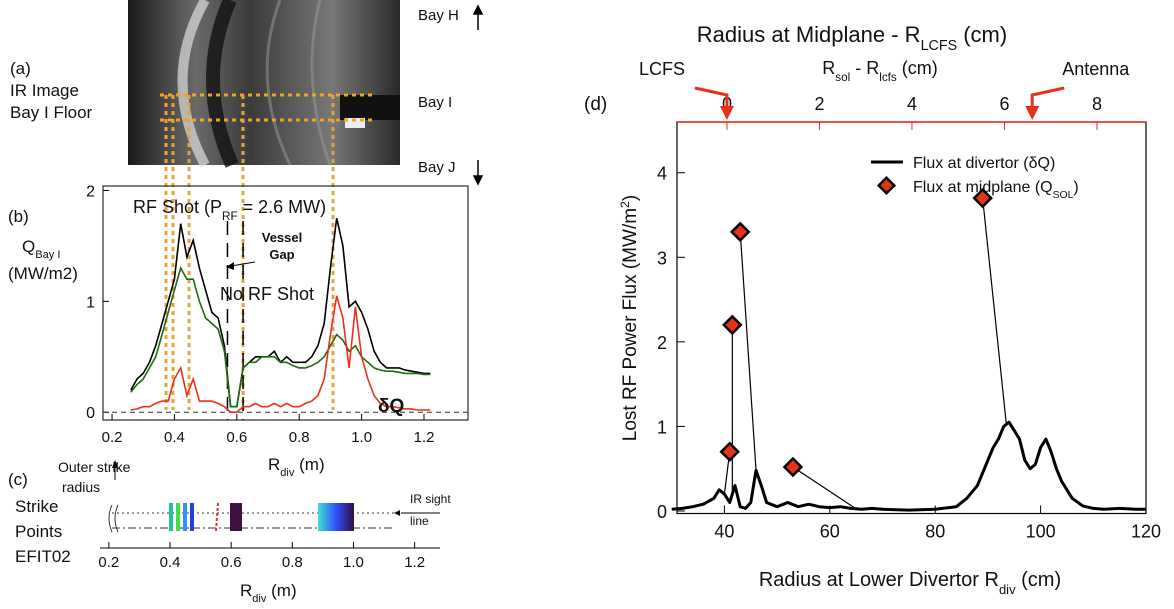 Image resolution: width=1174 pixels, height=609 pixels. I want to click on plot-title: RF Shot (PRF = 2.6 MW), so click(229, 210).